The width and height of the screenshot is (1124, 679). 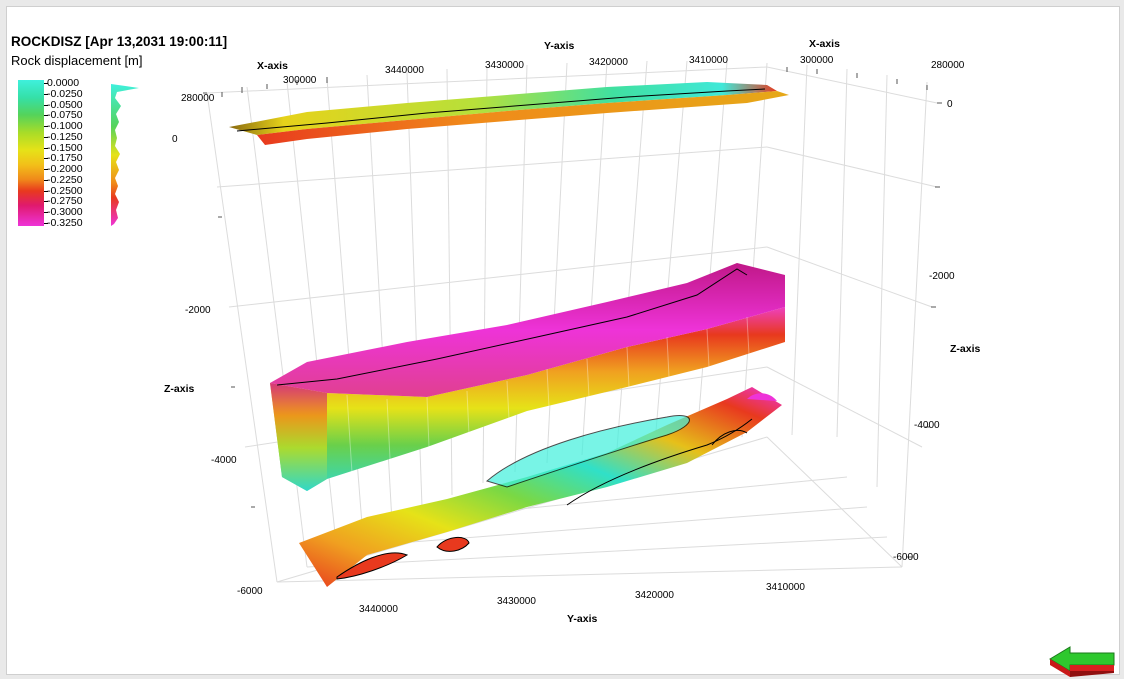 I want to click on y-tick-bottom-0: 3440000, so click(x=378, y=609).